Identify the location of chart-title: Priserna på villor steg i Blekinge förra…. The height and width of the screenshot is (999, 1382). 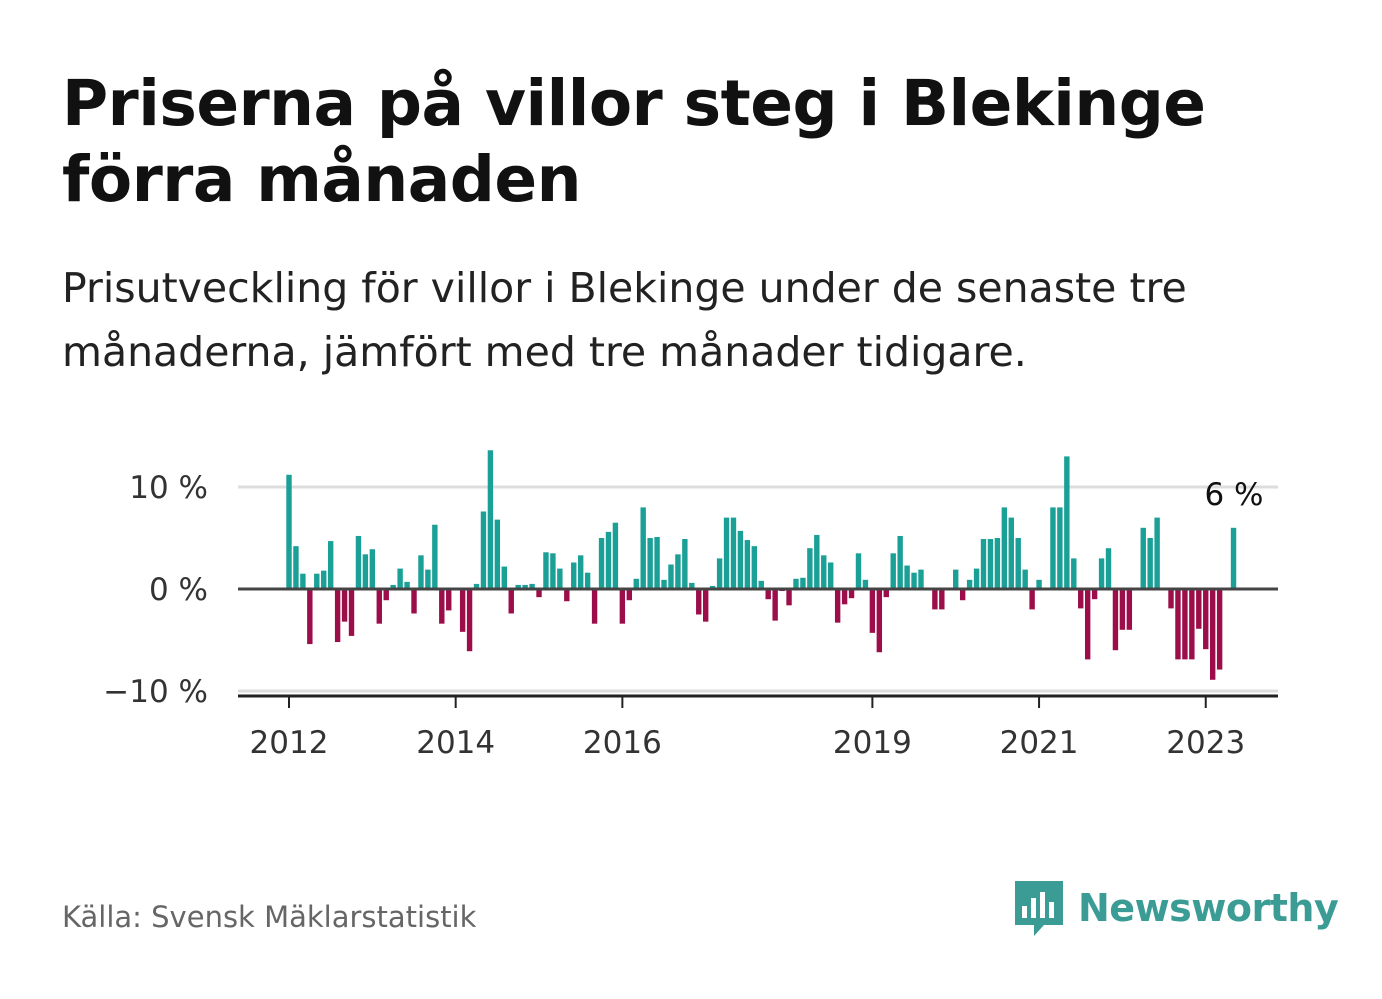
(634, 141).